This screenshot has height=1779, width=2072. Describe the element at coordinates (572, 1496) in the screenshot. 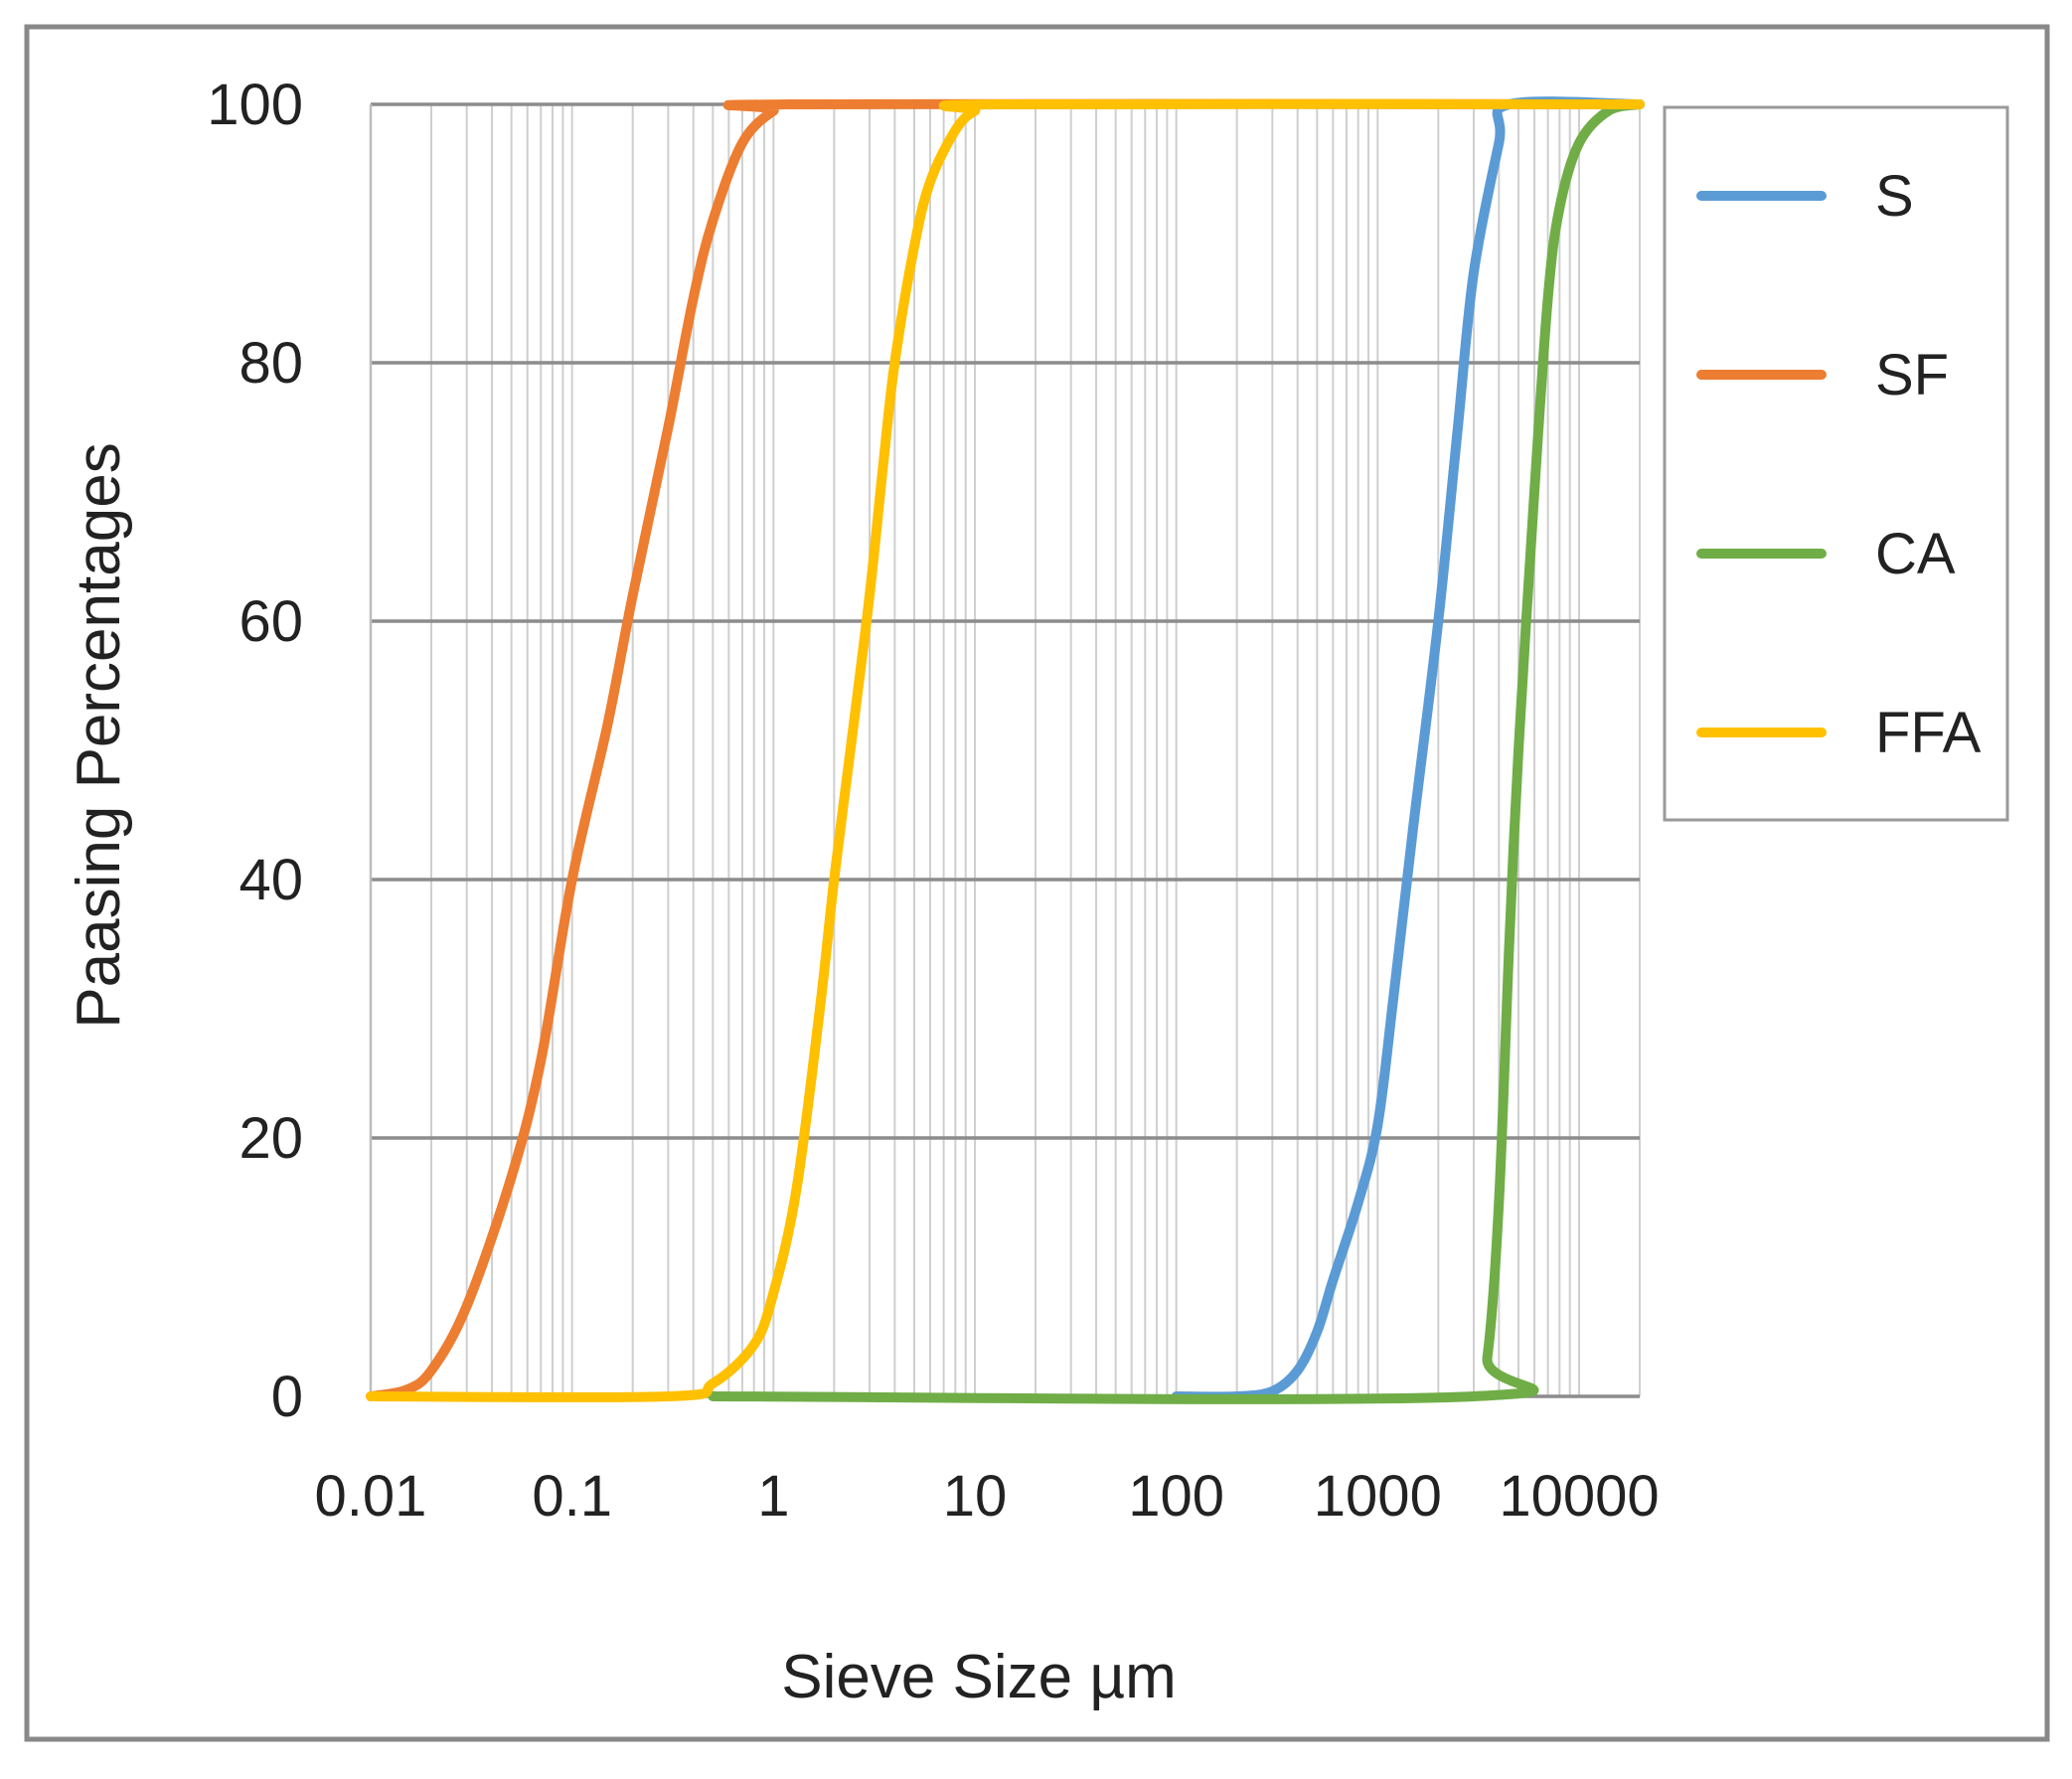

I see `x-tick-label: 0.1` at that location.